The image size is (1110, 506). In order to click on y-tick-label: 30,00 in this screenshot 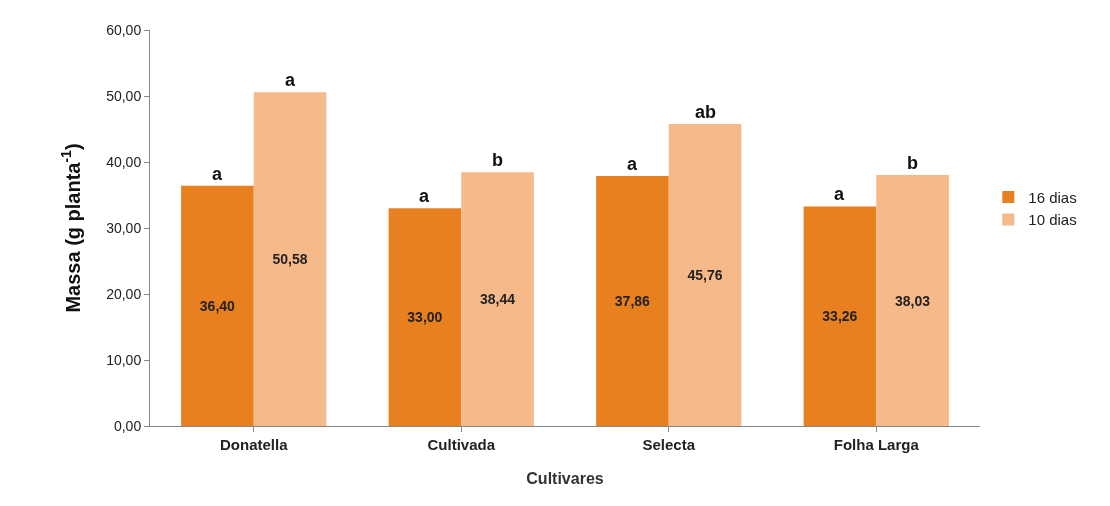, I will do `click(124, 227)`.